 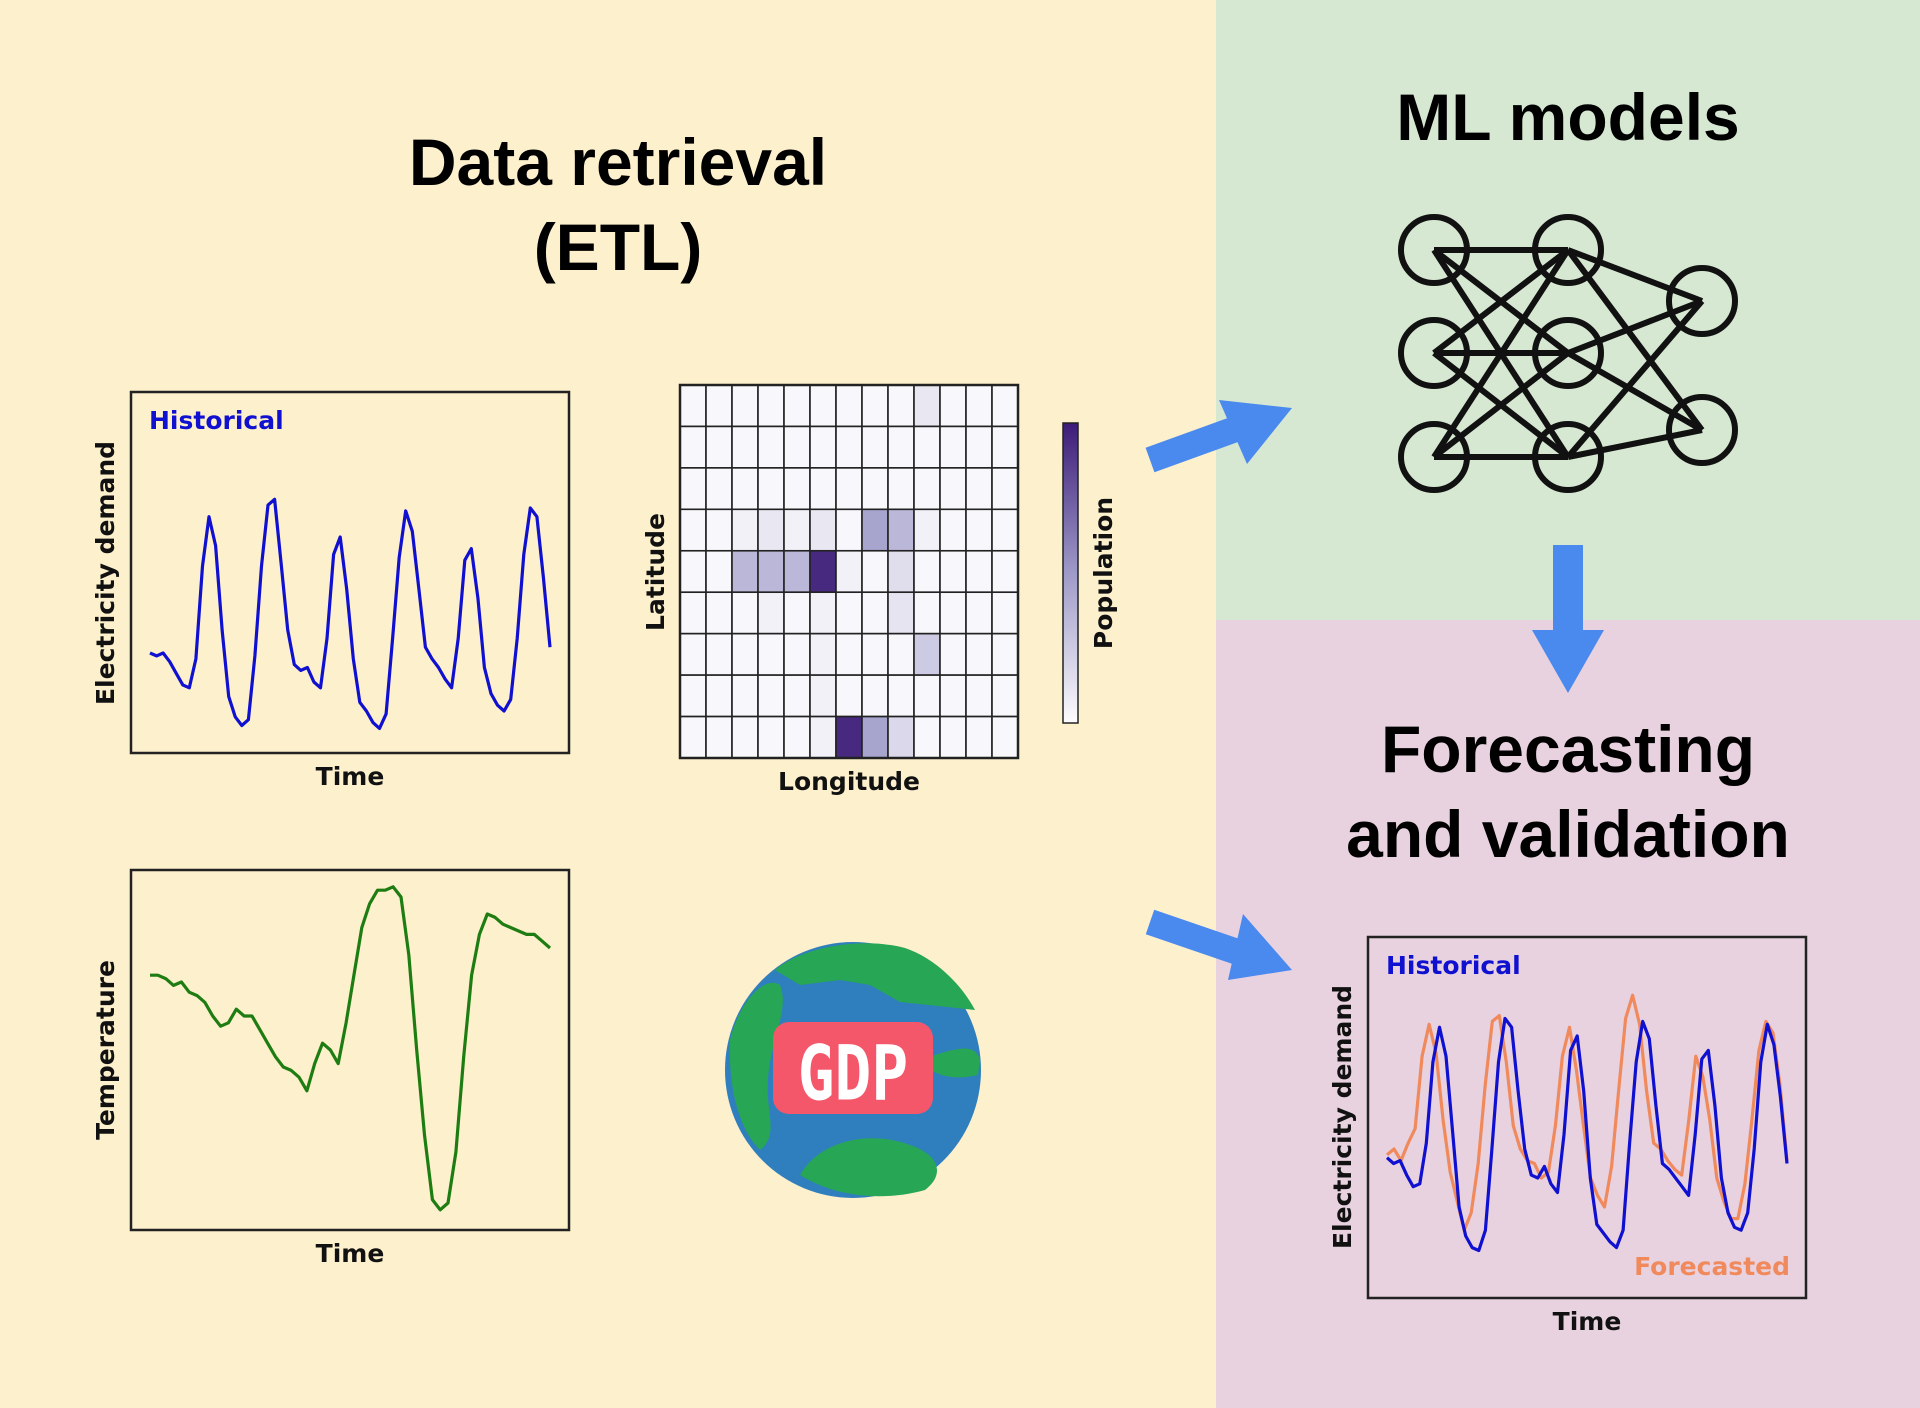 I want to click on temperature-chart: Time Temperature, so click(x=331, y=1068).